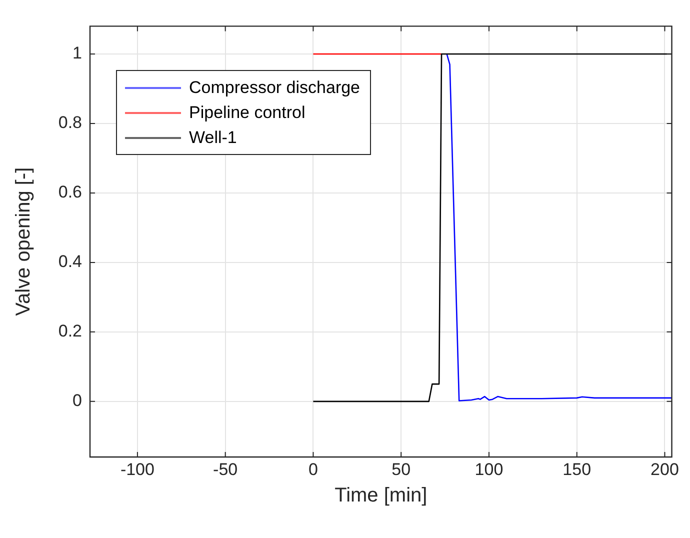 Image resolution: width=690 pixels, height=538 pixels. Describe the element at coordinates (70, 262) in the screenshot. I see `y-tick-label: 0.4` at that location.